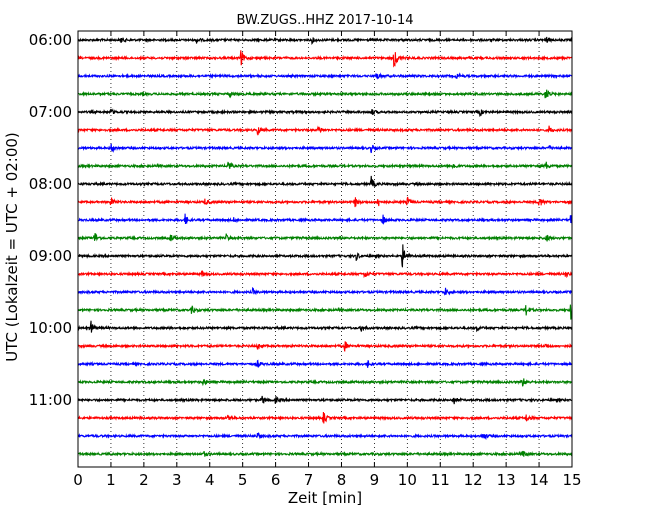 Image resolution: width=650 pixels, height=520 pixels. Describe the element at coordinates (325, 237) in the screenshot. I see `trace-08:45` at that location.